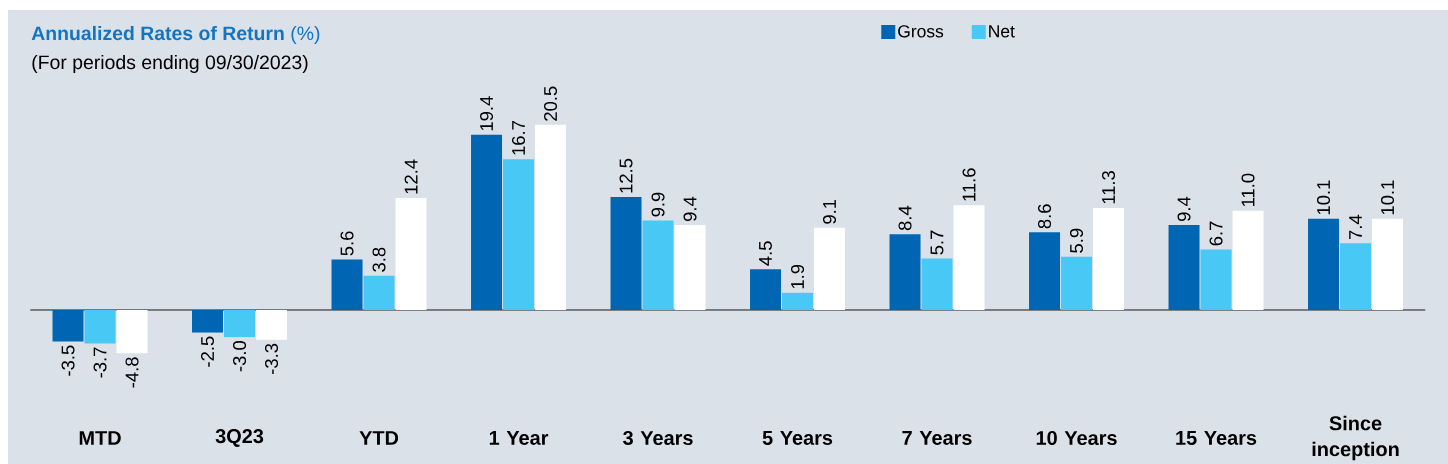 The image size is (1448, 464). What do you see at coordinates (1248, 190) in the screenshot?
I see `data-label: 11.0` at bounding box center [1248, 190].